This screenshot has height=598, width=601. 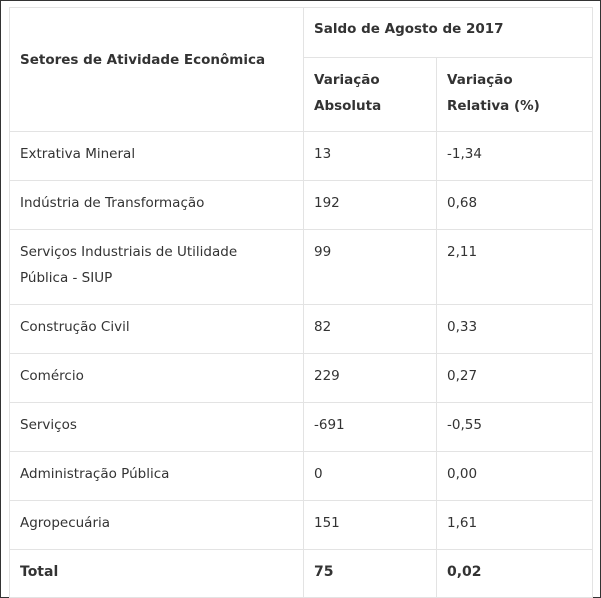 What do you see at coordinates (514, 329) in the screenshot?
I see `relative-cell: 0,33` at bounding box center [514, 329].